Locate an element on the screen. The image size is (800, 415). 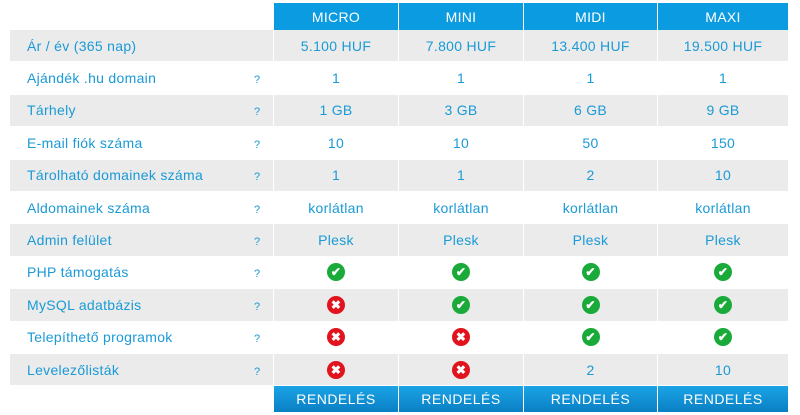
table-row: Levelezőlisták? ✖ ✖ 2 10 is located at coordinates (399, 370).